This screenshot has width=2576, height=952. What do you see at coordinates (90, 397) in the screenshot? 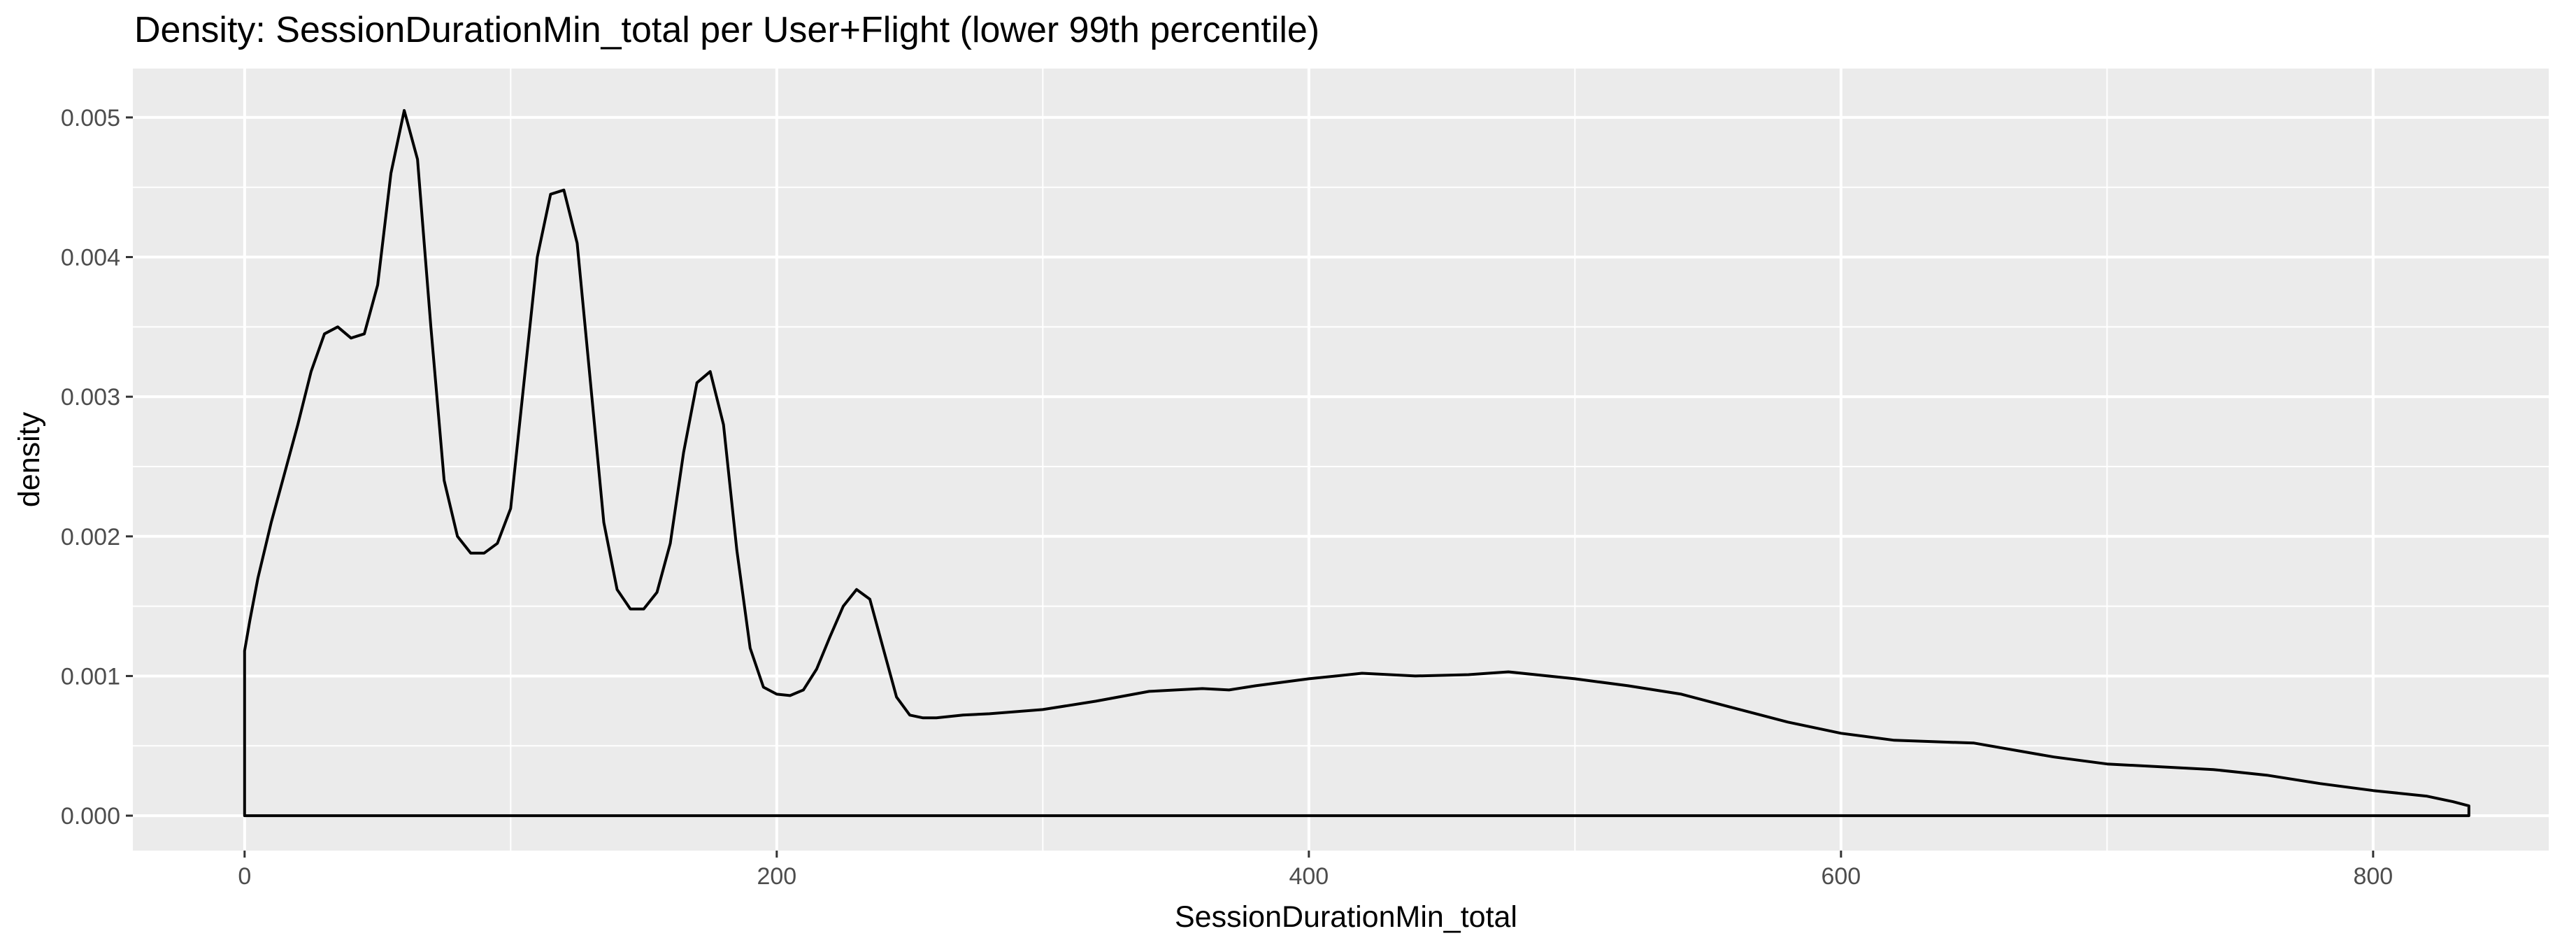
I see `y-tick-label: 0.003` at bounding box center [90, 397].